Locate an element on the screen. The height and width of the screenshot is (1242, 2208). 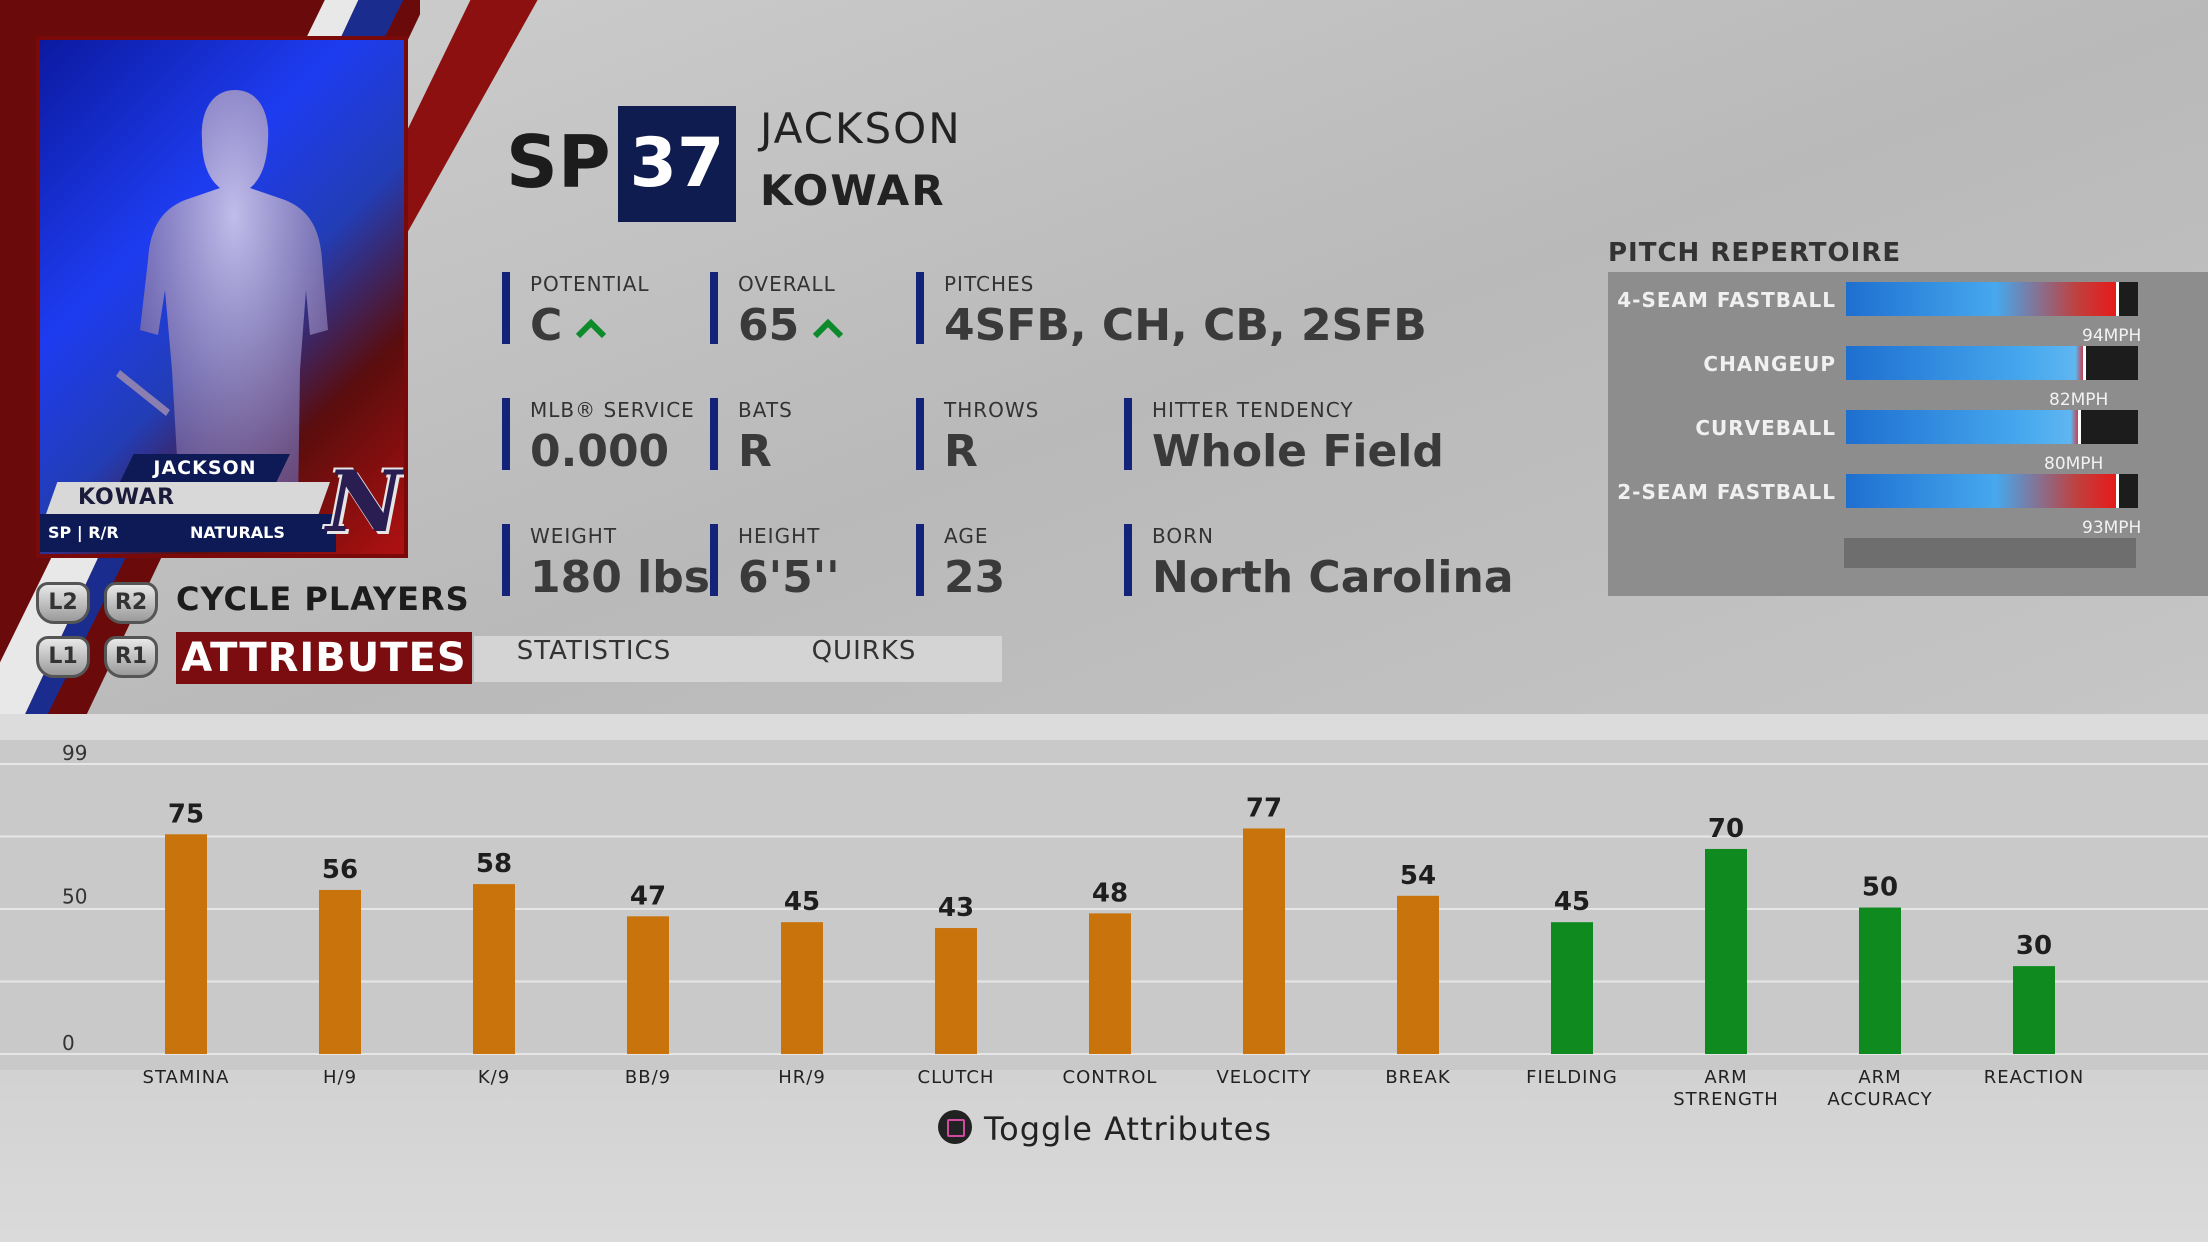
player-card: JACKSON KOWAR SP | R/R NATURALS N is located at coordinates (222, 297).